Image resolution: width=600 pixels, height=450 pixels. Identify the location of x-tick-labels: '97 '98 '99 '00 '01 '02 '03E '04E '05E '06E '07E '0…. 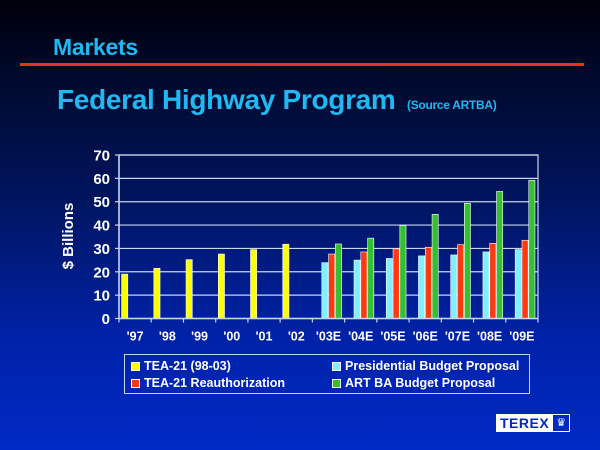
(331, 337).